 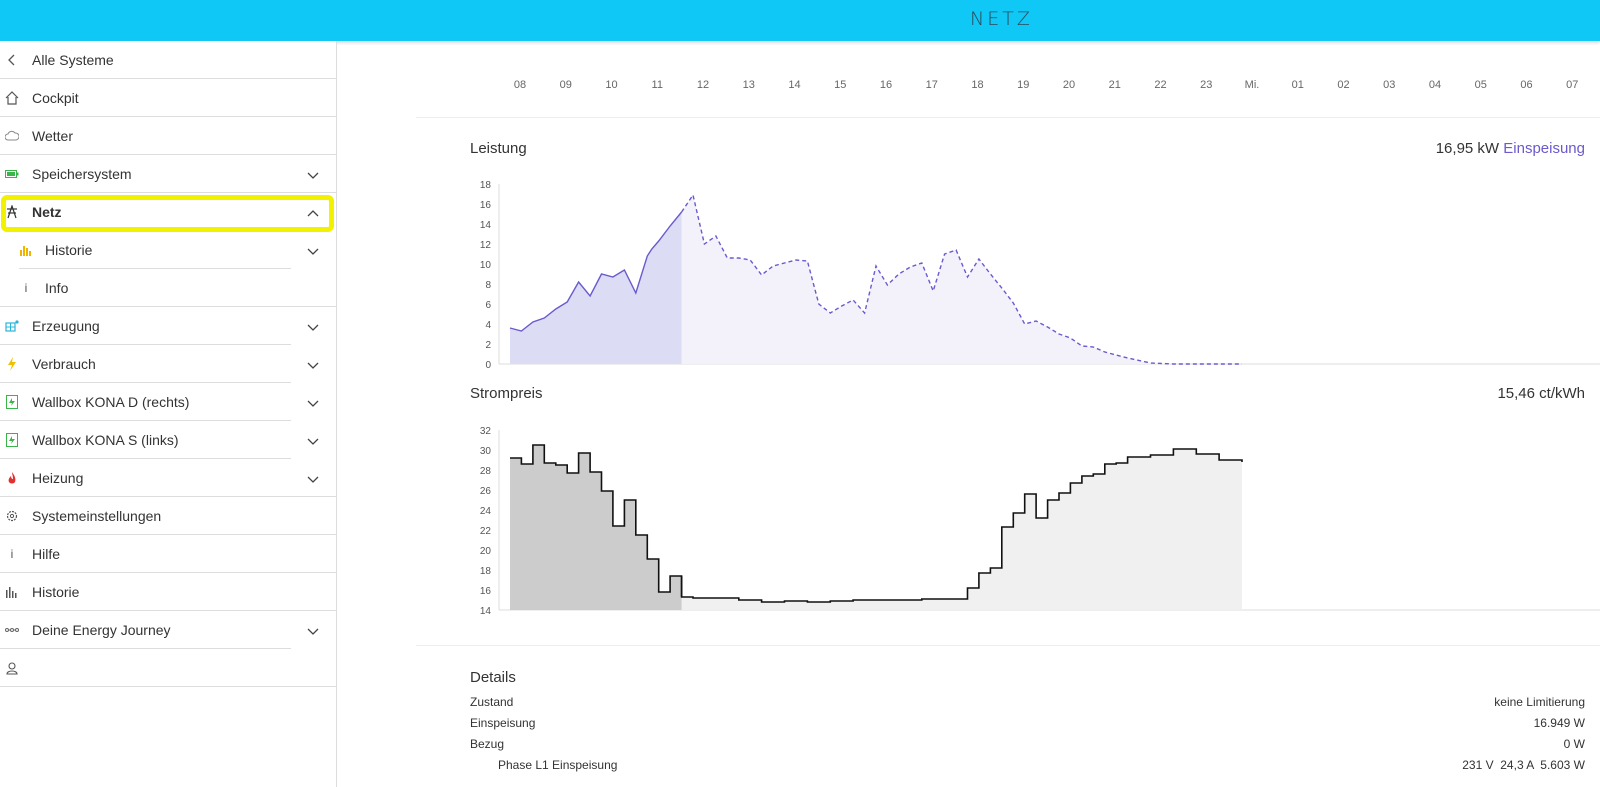 I want to click on timeline-hour-label: 20, so click(x=1069, y=85).